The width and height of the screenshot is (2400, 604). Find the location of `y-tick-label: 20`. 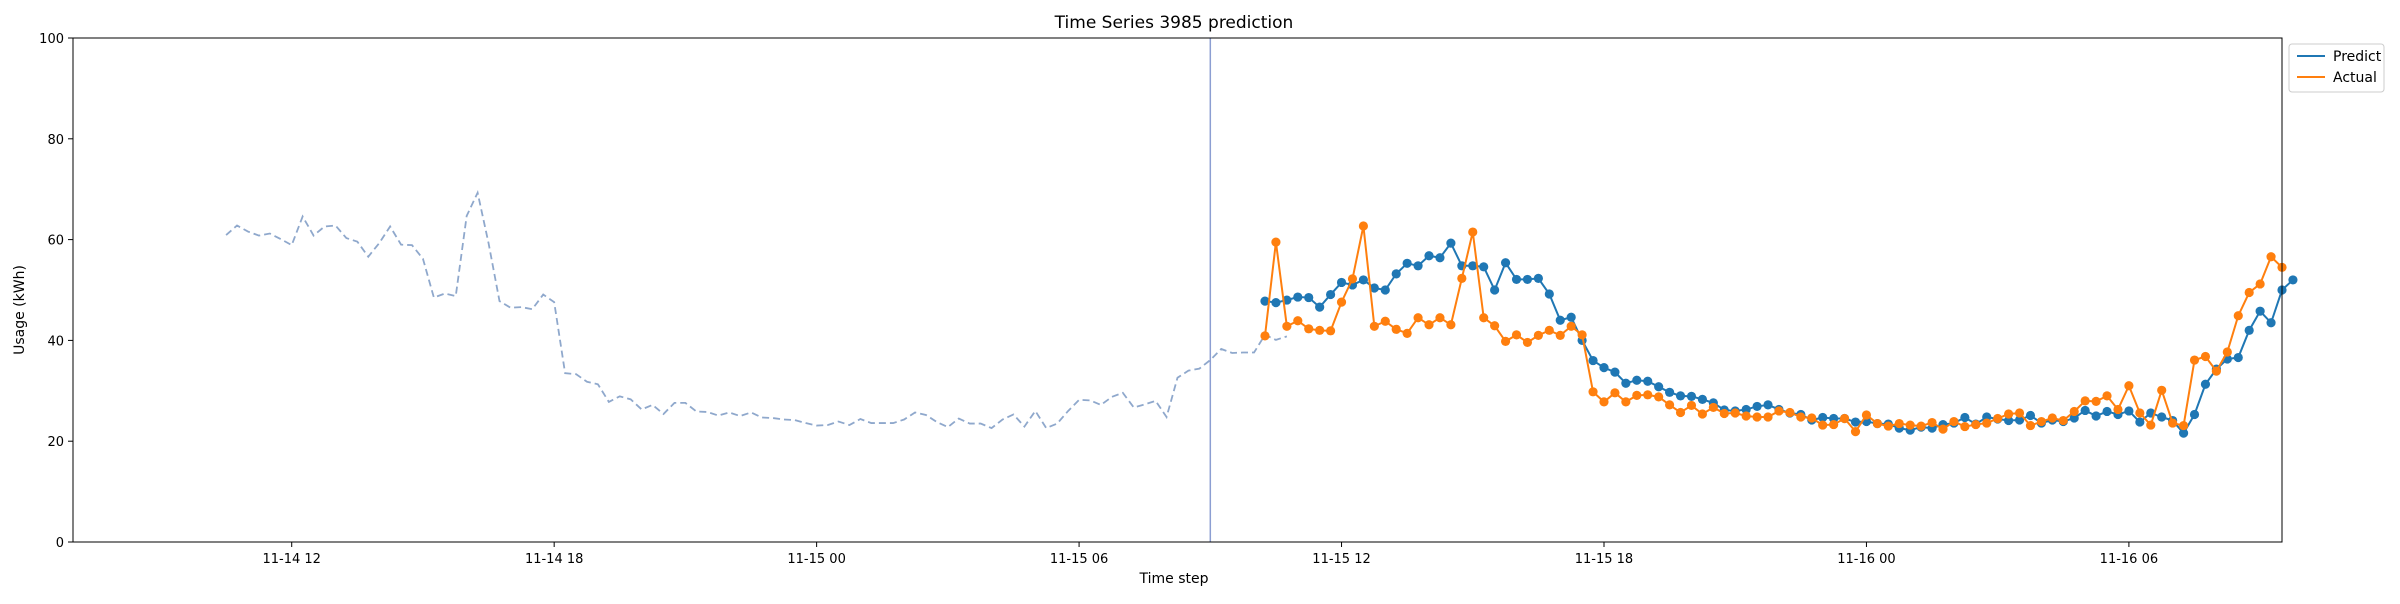

y-tick-label: 20 is located at coordinates (55, 442).